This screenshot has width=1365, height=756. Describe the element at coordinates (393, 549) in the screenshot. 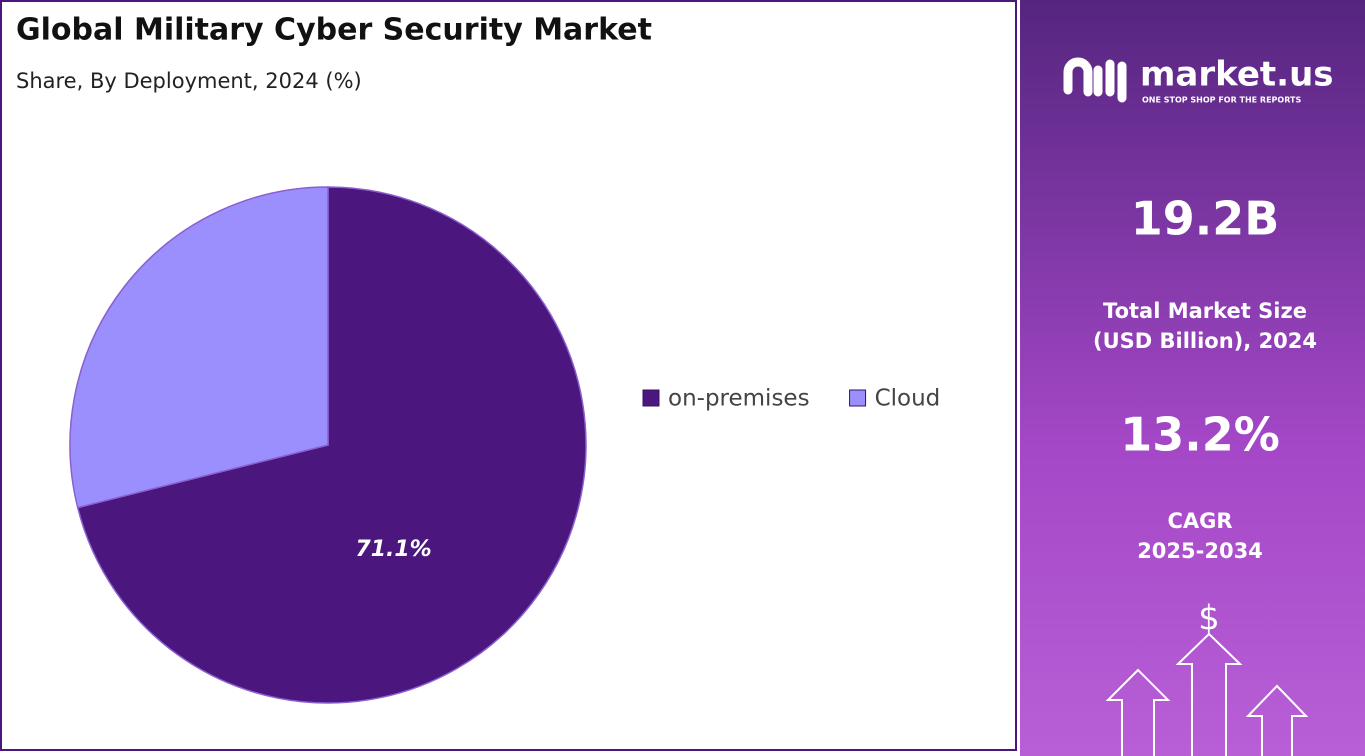

I see `data-label: 71.1%` at that location.